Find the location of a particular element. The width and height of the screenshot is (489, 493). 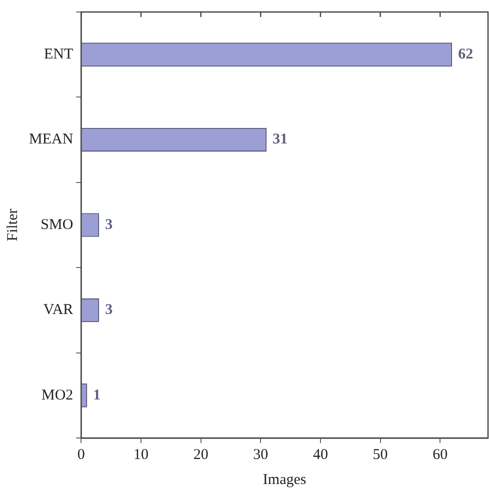

data-label: 62 is located at coordinates (466, 54).